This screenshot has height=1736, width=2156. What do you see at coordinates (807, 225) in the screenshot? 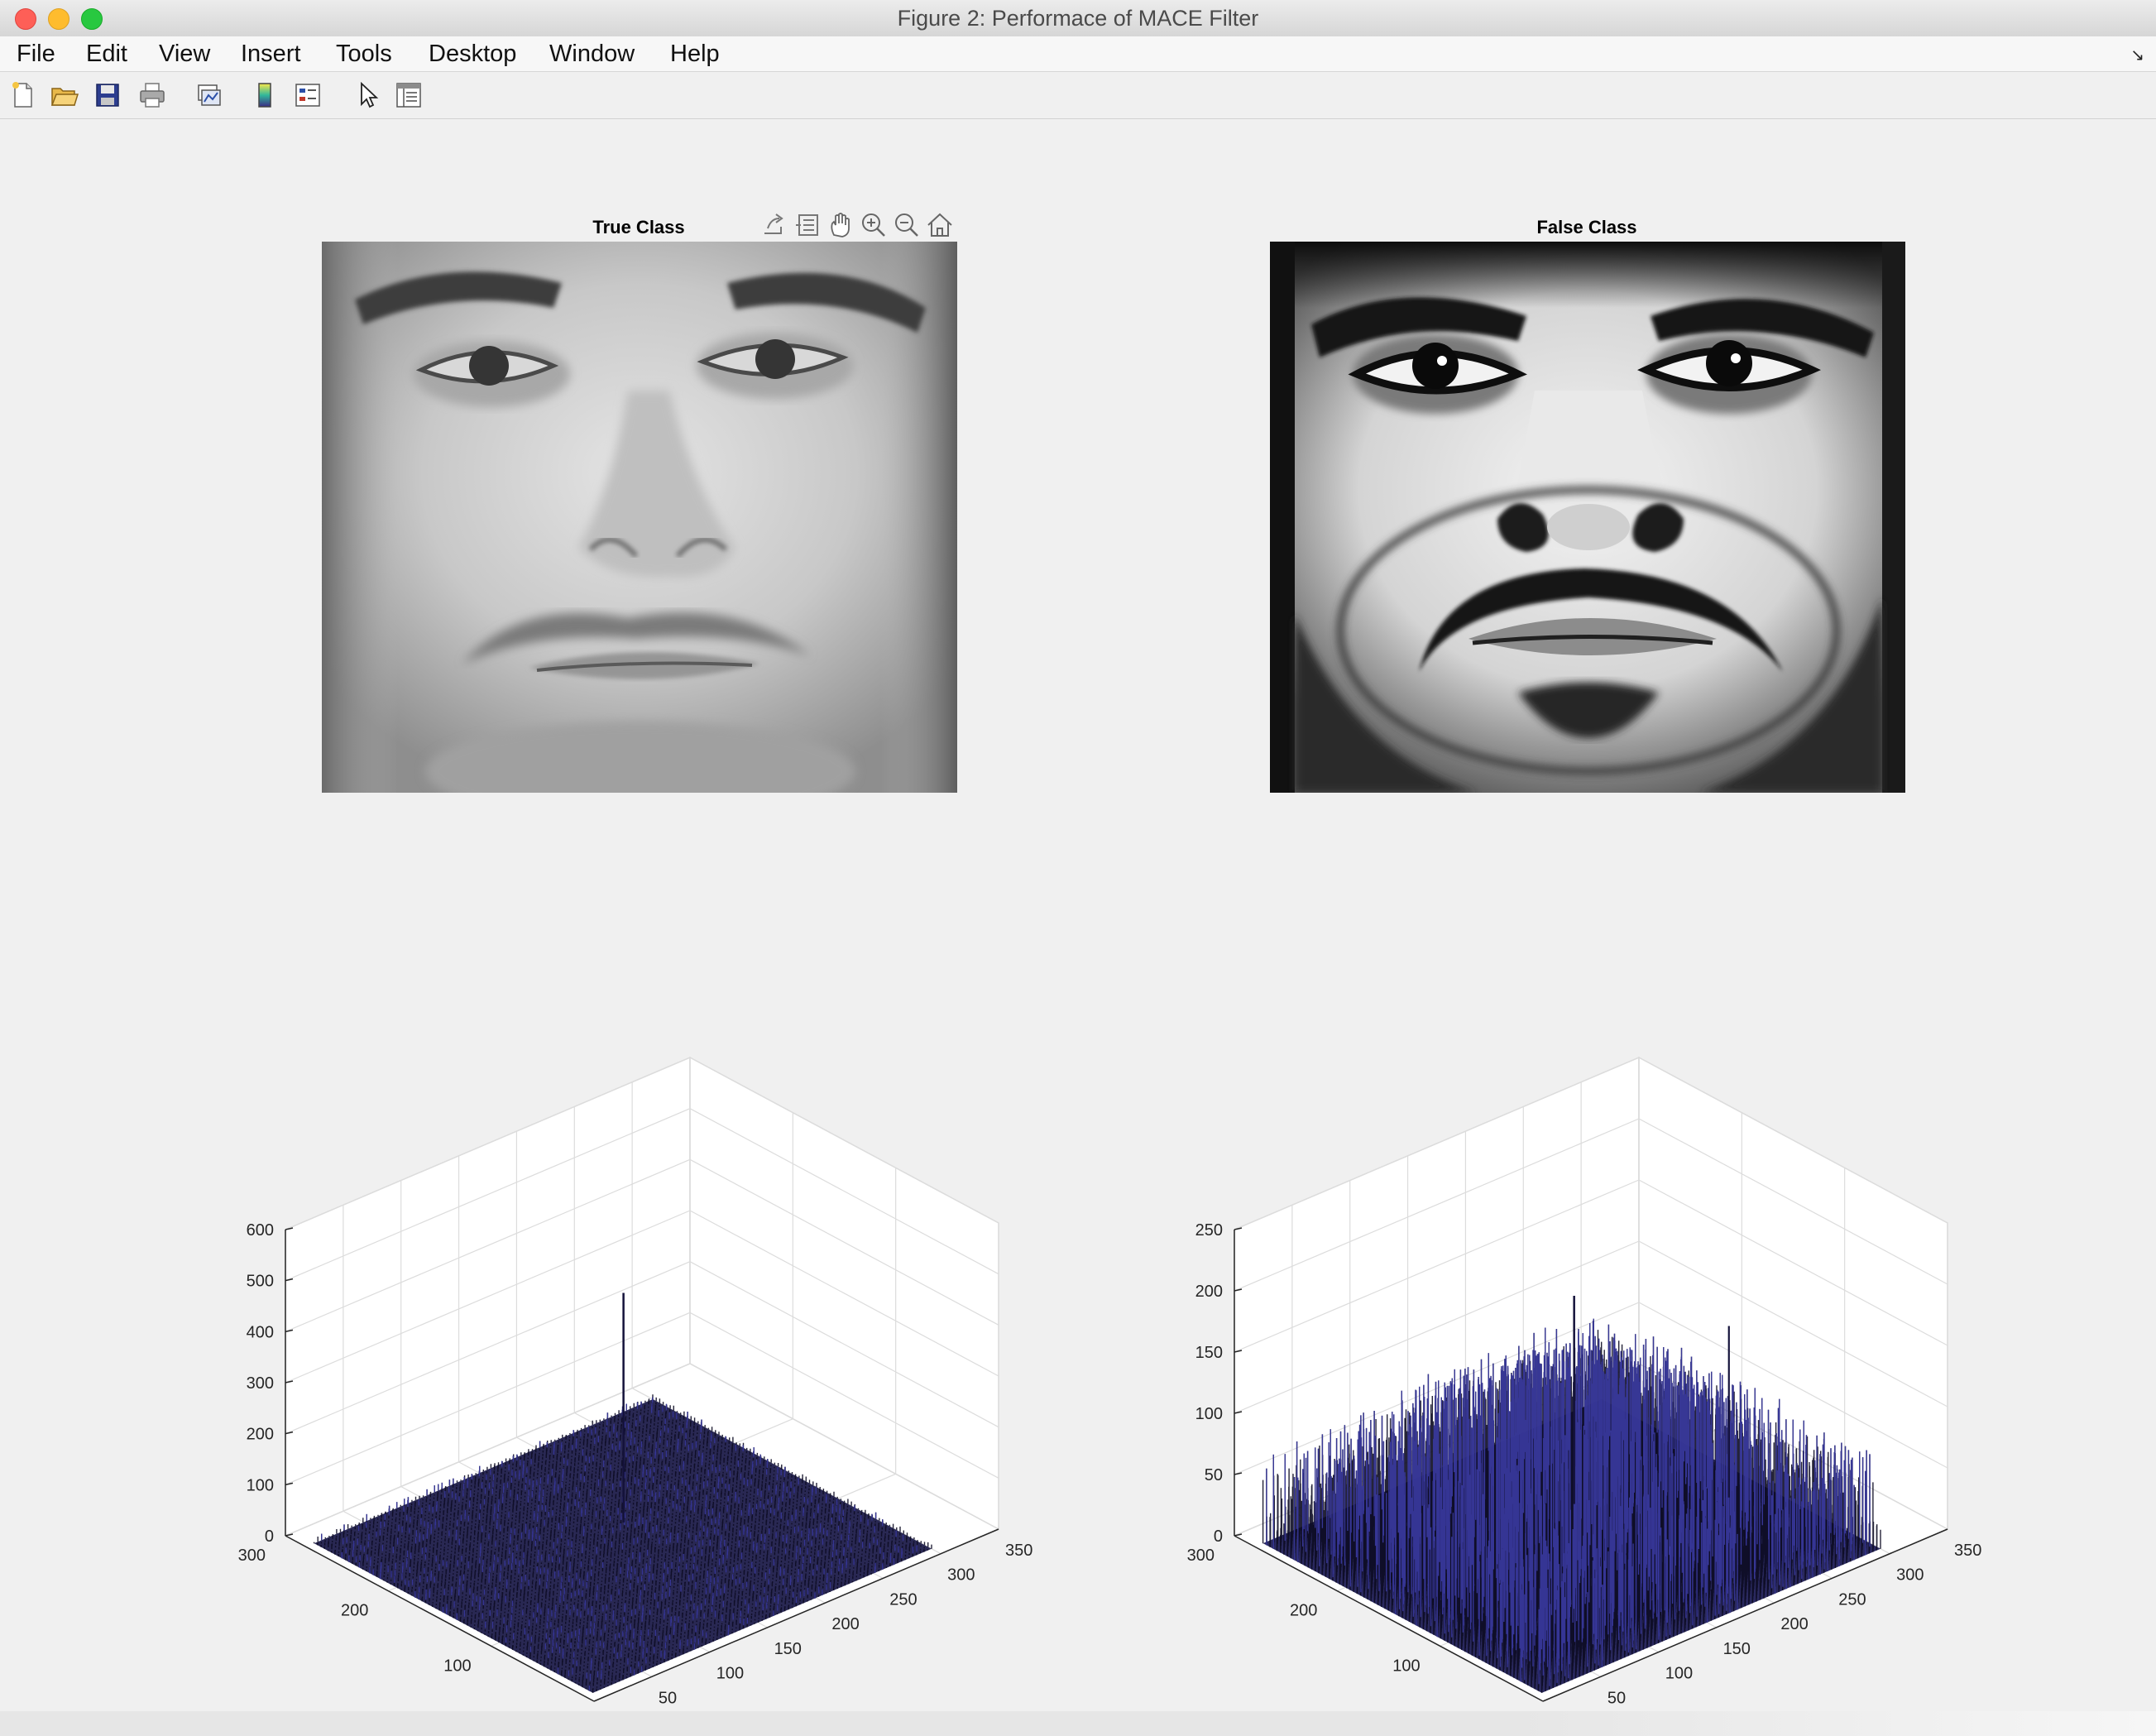
I see `brush-icon` at bounding box center [807, 225].